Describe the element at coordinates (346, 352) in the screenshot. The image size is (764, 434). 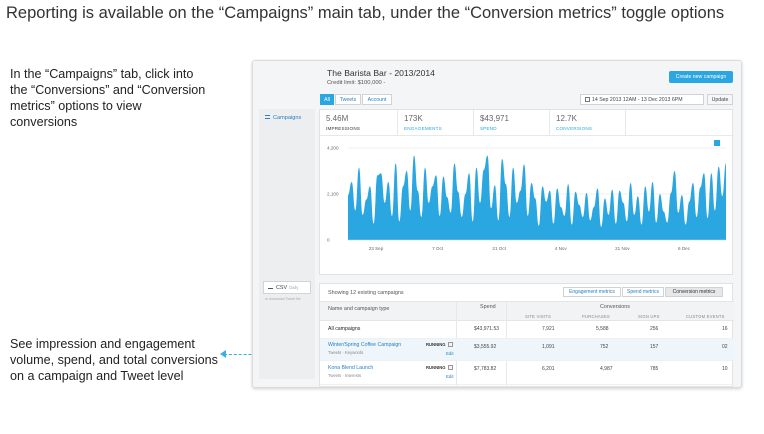
I see `campaign-type: Tweets · Keywords` at that location.